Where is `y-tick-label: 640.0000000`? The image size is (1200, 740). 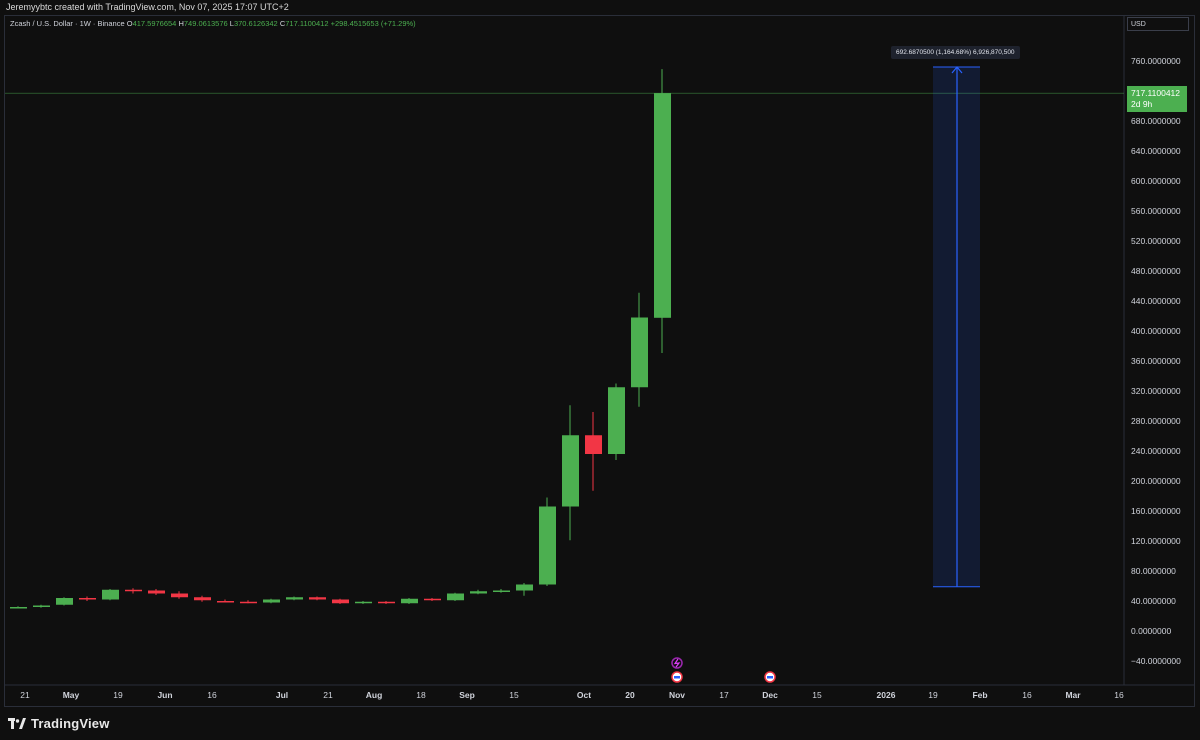
y-tick-label: 640.0000000 is located at coordinates (1156, 151).